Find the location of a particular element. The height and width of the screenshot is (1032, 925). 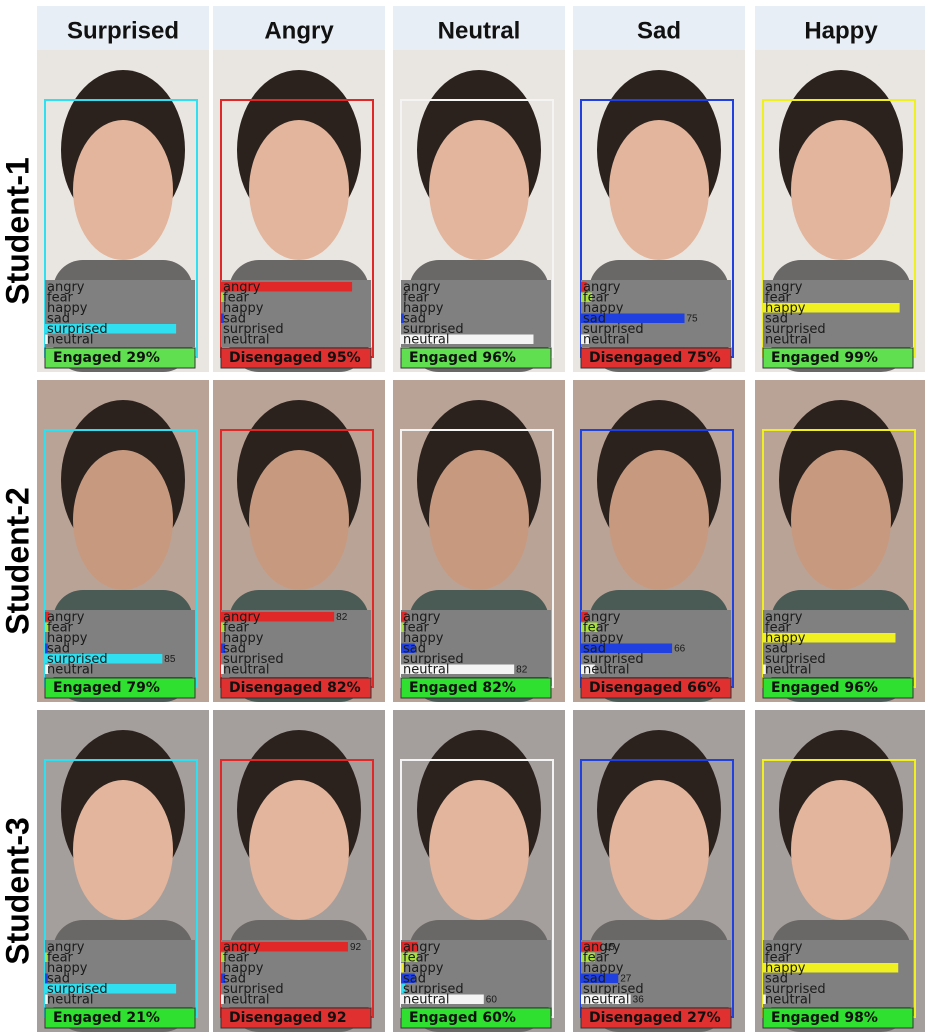

value-label: 15 is located at coordinates (610, 947).